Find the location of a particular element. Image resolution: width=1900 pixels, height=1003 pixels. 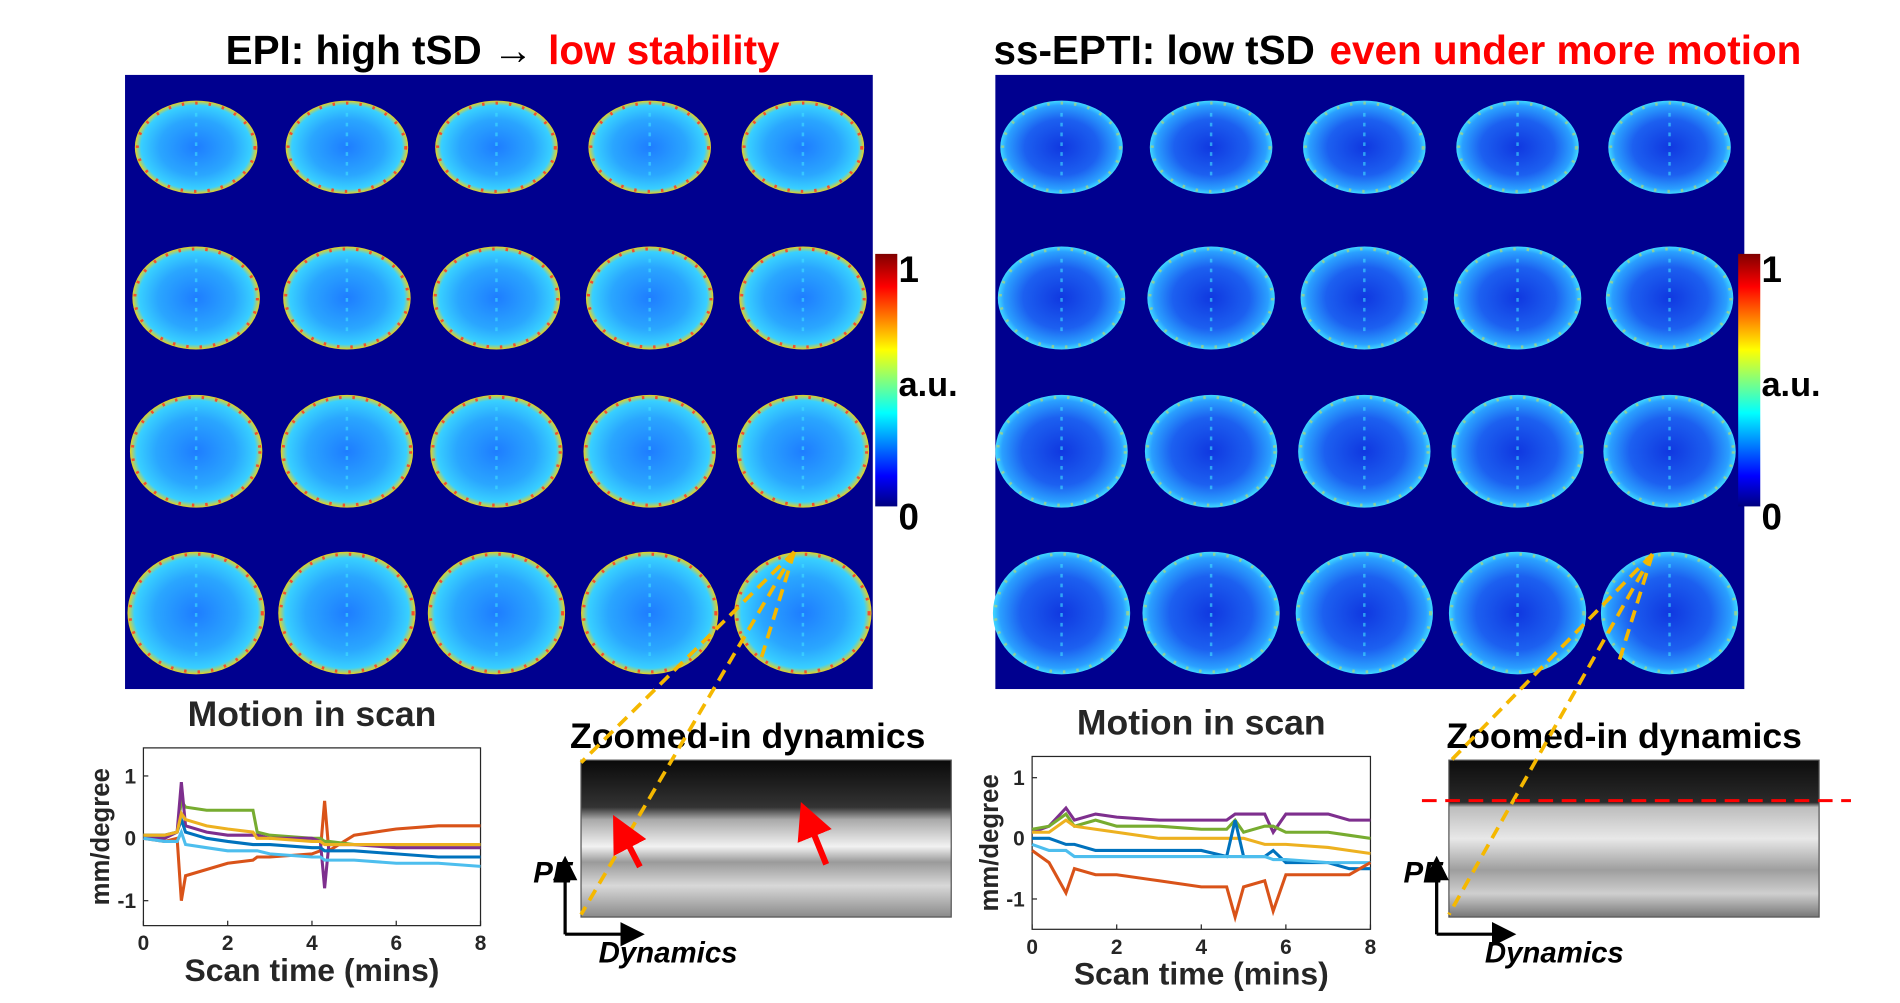

y-tick-label: 1 is located at coordinates (1019, 778).